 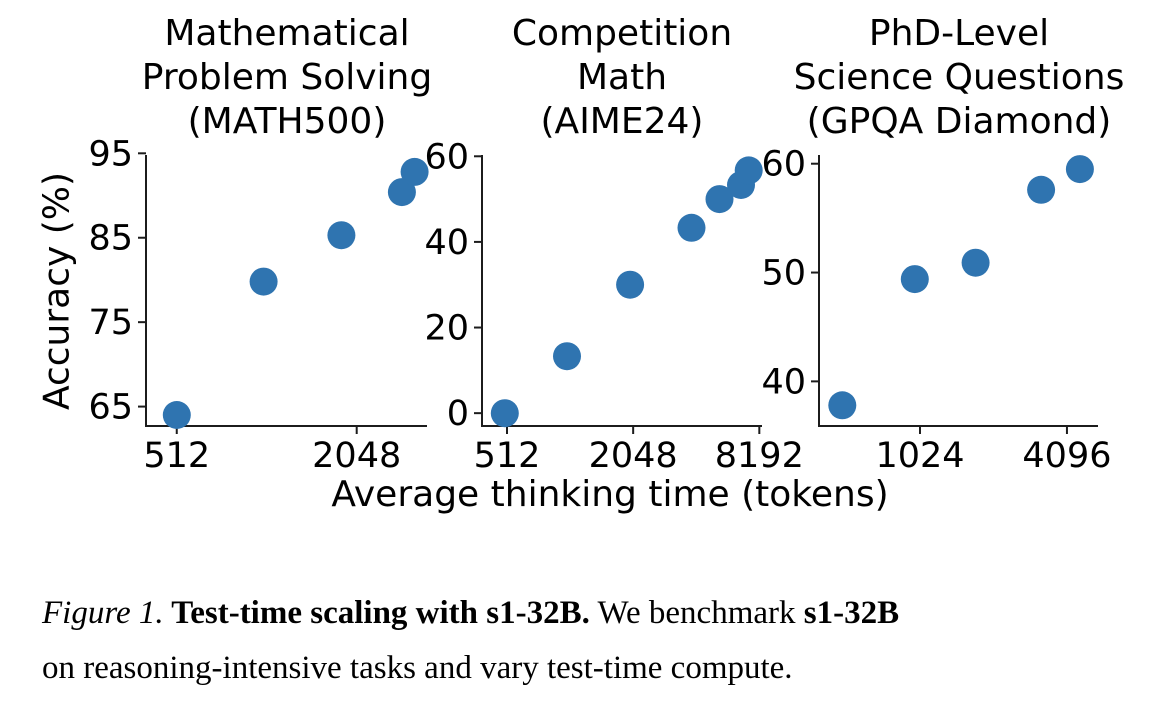 What do you see at coordinates (851, 613) in the screenshot?
I see `caption-segment: s1-32B` at bounding box center [851, 613].